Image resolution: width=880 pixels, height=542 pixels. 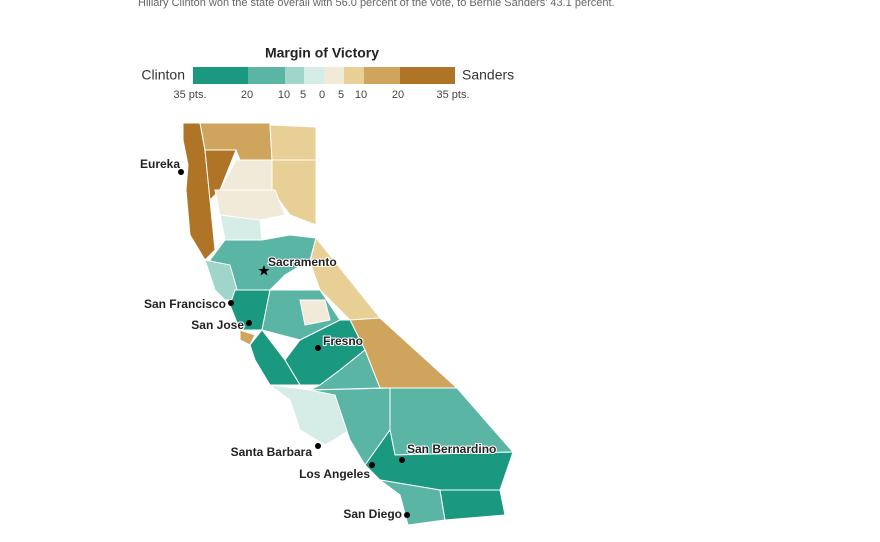 What do you see at coordinates (322, 53) in the screenshot?
I see `legend-title: Margin of Victory` at bounding box center [322, 53].